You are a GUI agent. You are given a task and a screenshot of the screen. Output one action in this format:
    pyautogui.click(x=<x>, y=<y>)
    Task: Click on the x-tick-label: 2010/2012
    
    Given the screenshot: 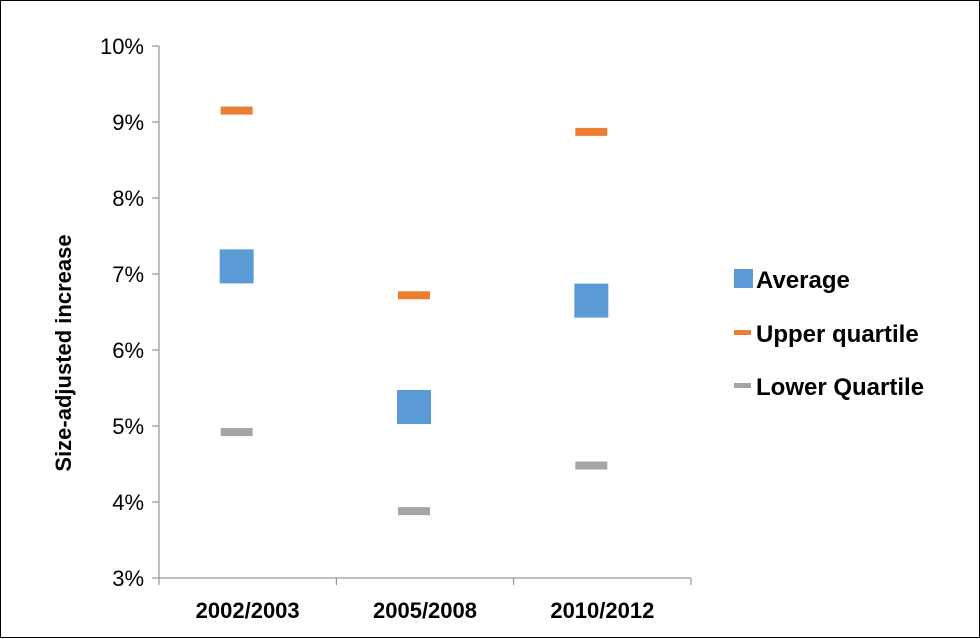 What is the action you would take?
    pyautogui.click(x=602, y=610)
    